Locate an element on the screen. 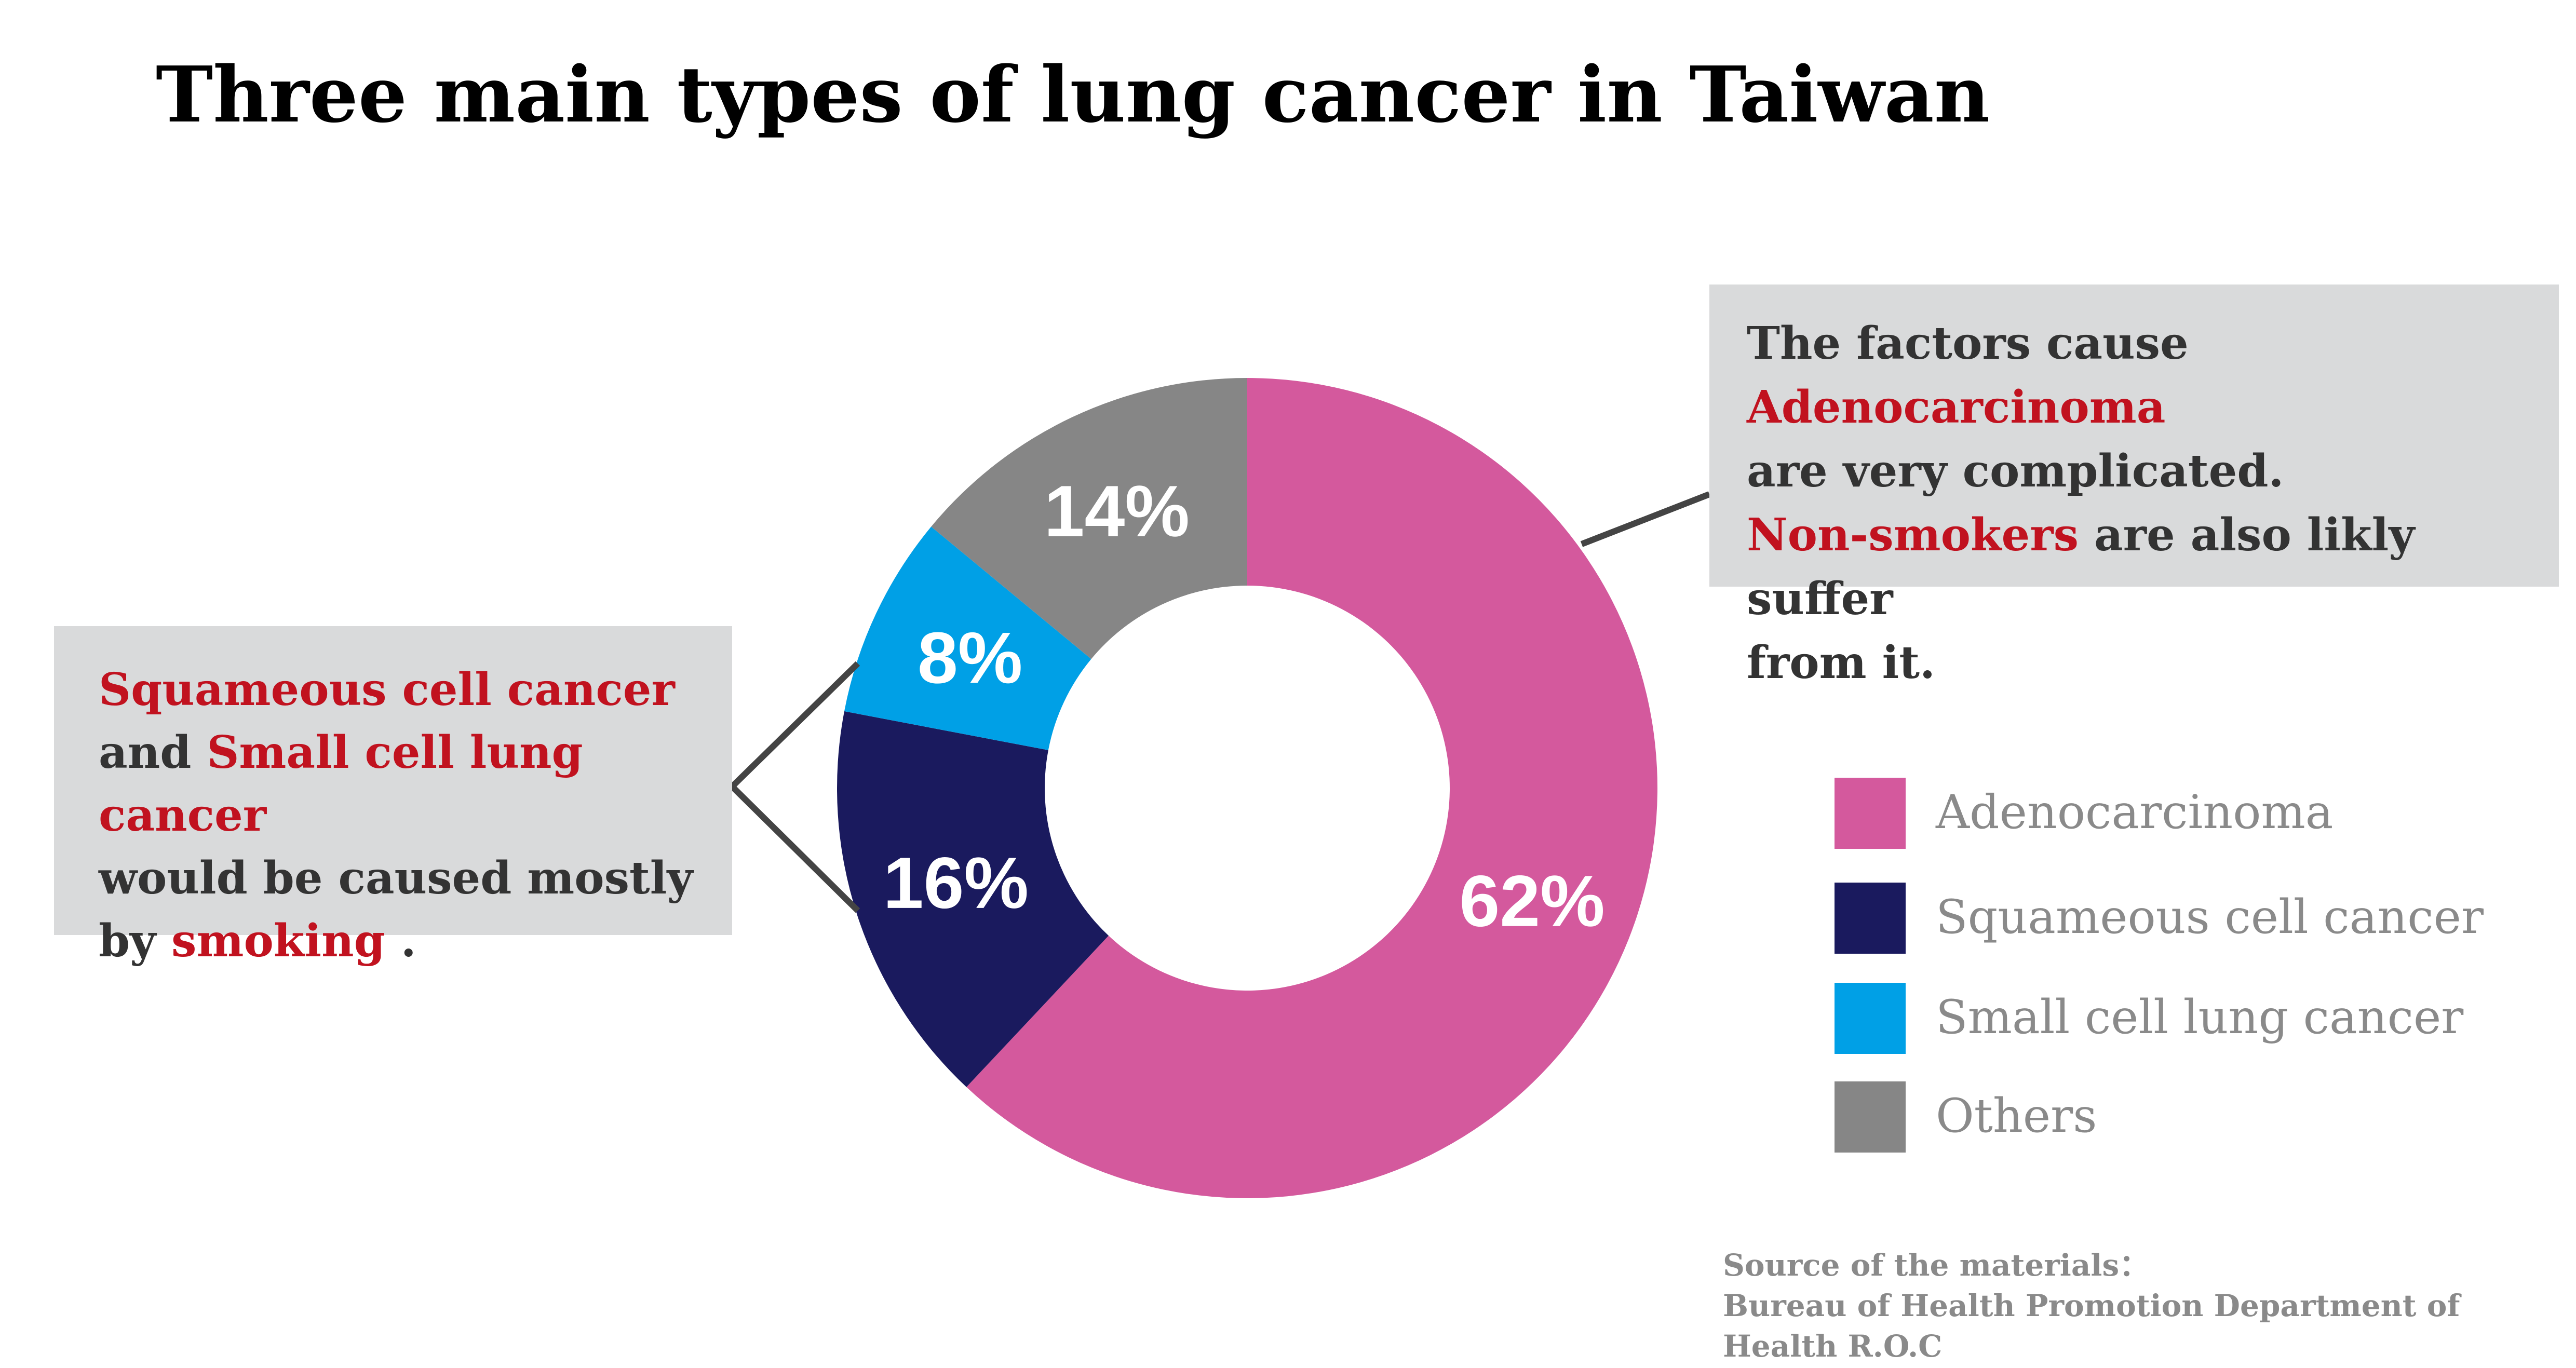 The height and width of the screenshot is (1368, 2576). legend-item-small-cell: Small cell lung cancer is located at coordinates (2172, 1019).